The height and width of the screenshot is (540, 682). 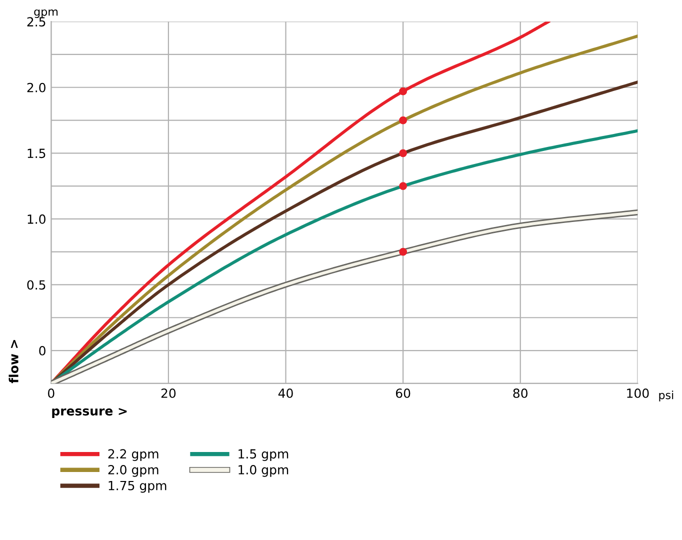 I want to click on y-tick-label: 0, so click(x=42, y=351).